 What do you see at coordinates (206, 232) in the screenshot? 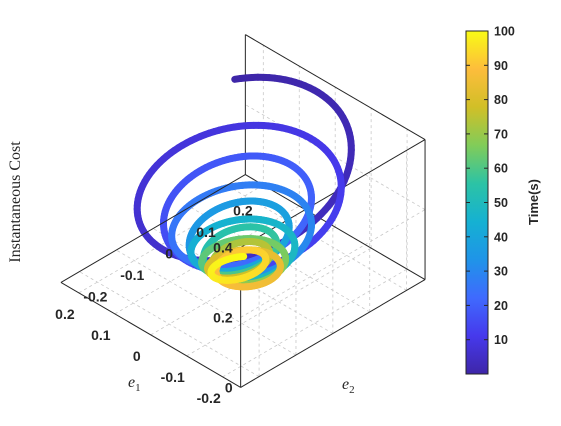
I see `y-tick-label: 0.1` at bounding box center [206, 232].